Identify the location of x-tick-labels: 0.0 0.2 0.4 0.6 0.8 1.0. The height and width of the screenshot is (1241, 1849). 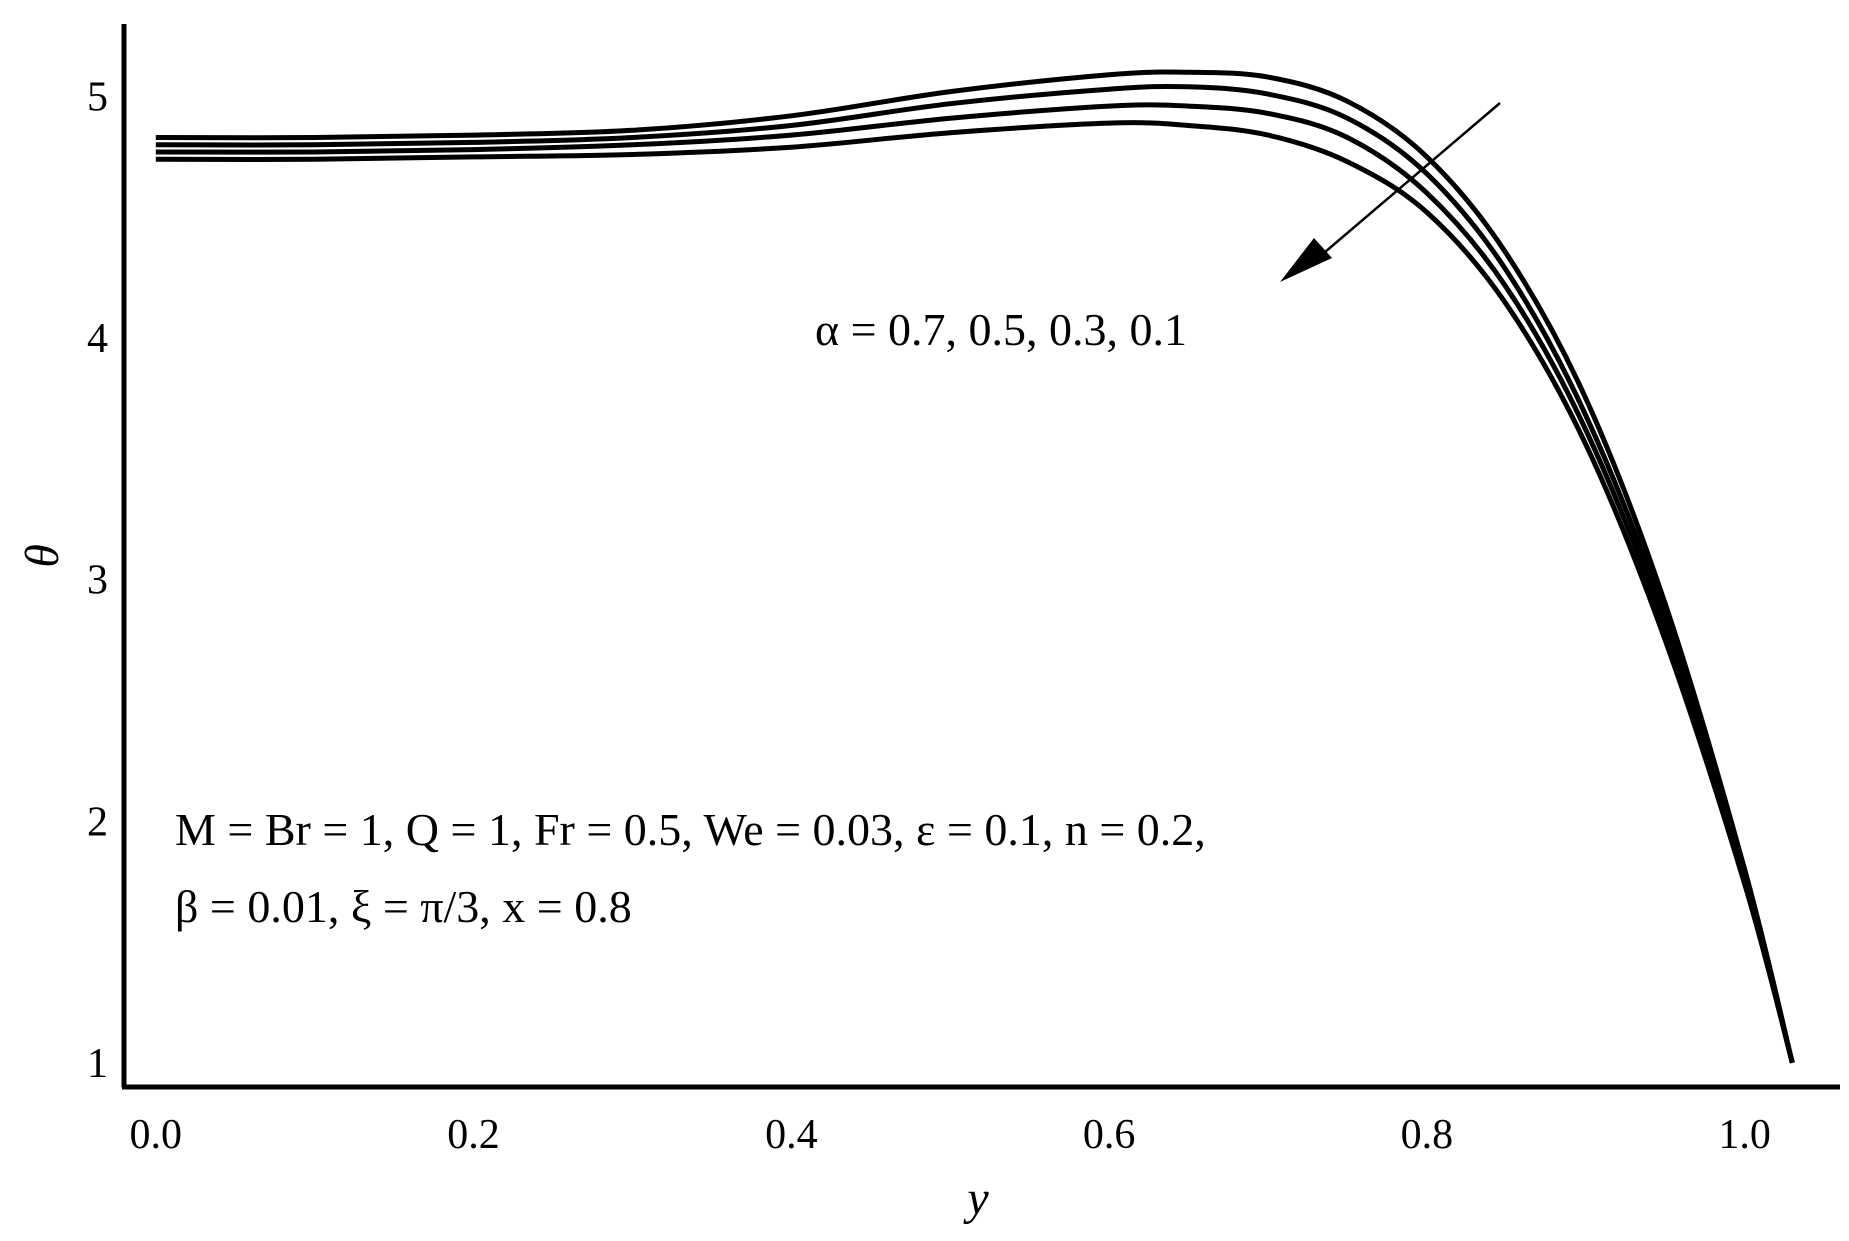
(950, 1135).